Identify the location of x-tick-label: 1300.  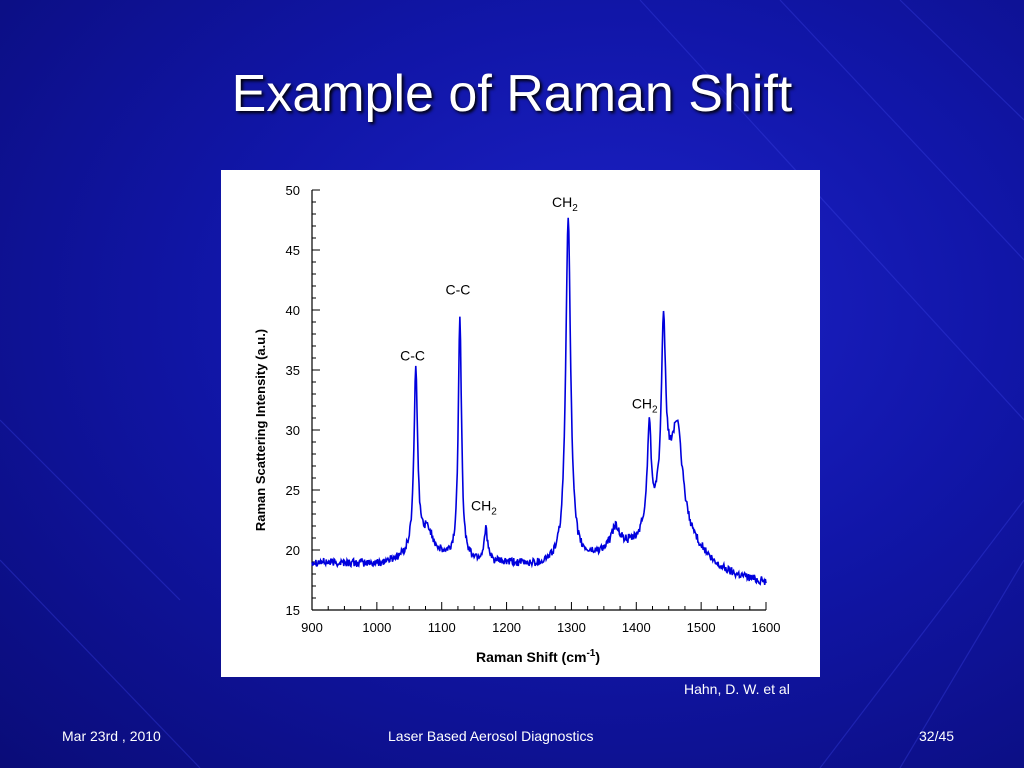
(571, 627).